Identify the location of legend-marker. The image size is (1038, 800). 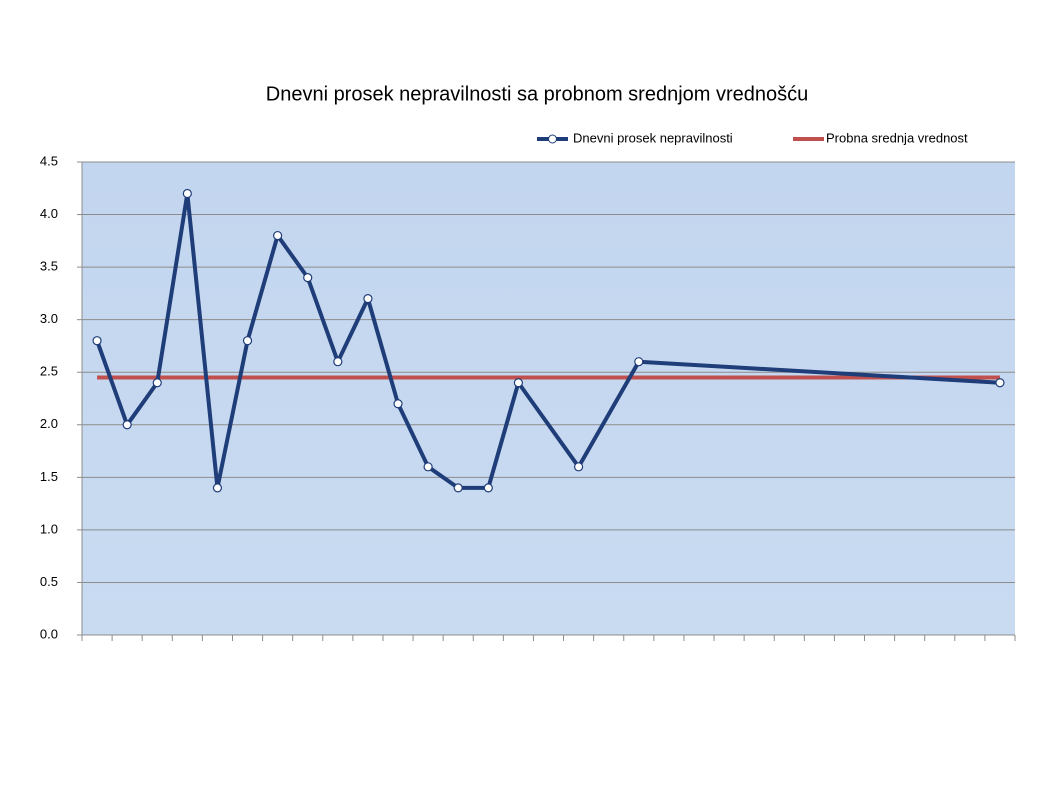
(552, 139).